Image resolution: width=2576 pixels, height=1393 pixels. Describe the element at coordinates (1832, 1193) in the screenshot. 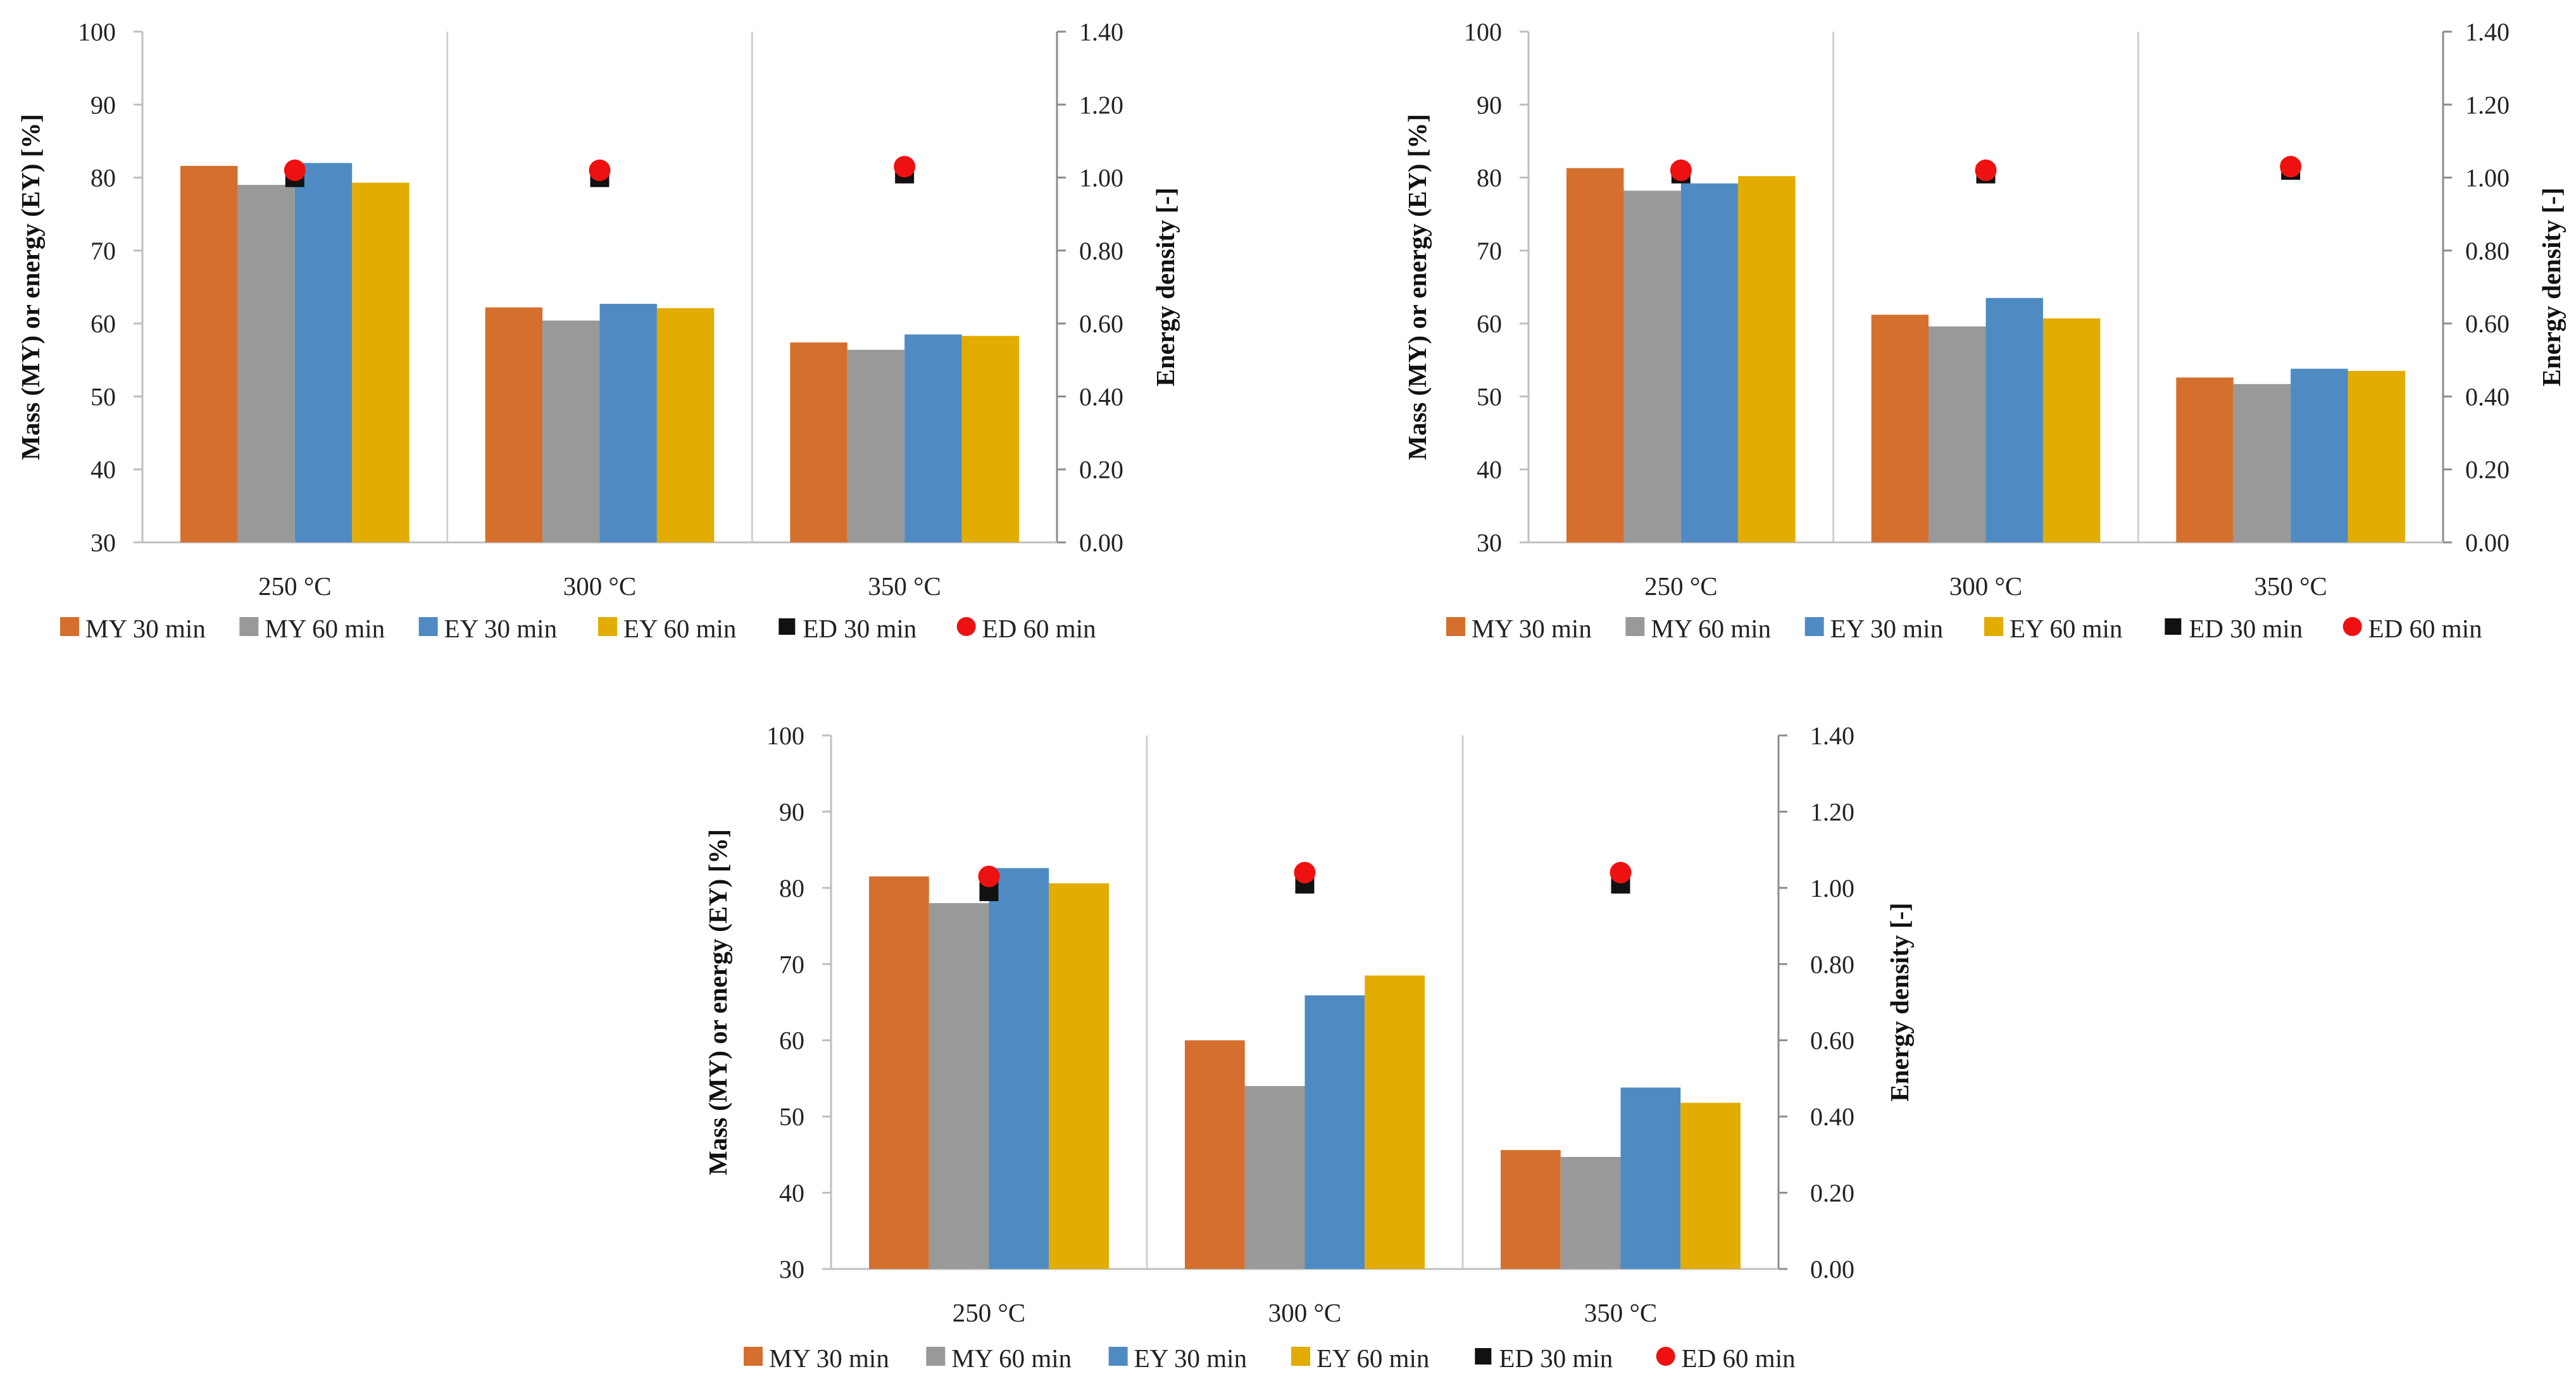

I see `y2-tick-label: 0.20` at that location.